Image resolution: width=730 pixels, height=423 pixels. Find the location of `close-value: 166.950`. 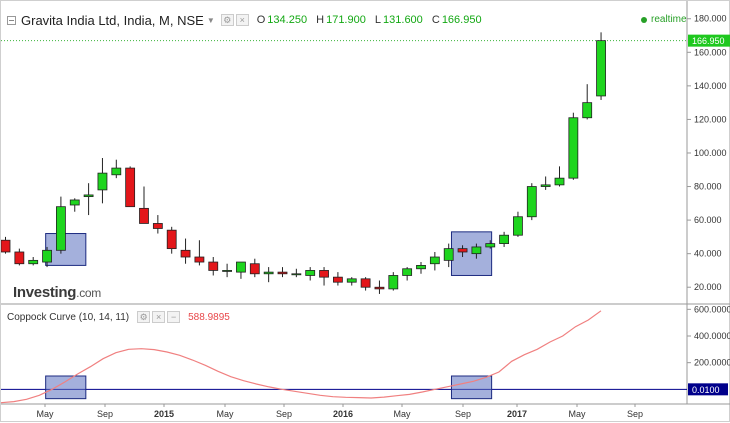

close-value: 166.950 is located at coordinates (461, 20).